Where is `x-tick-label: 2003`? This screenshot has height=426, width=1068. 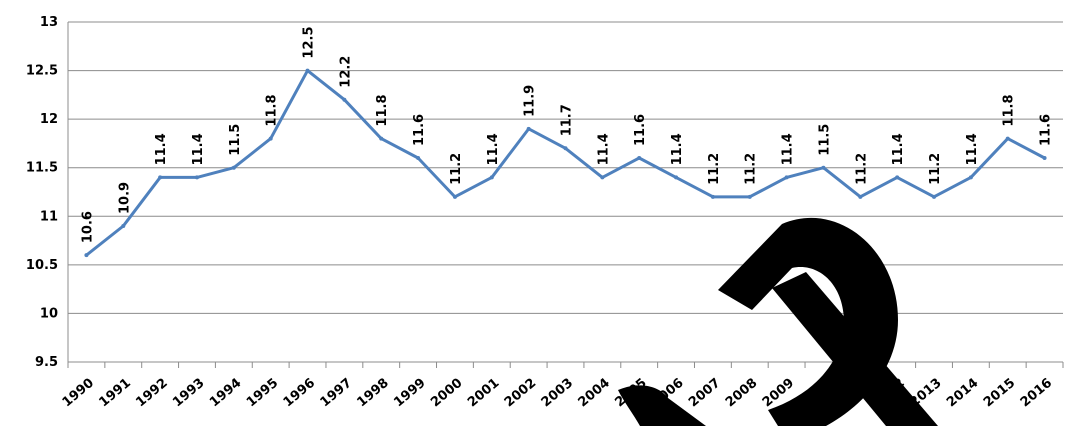 x-tick-label: 2003 is located at coordinates (557, 393).